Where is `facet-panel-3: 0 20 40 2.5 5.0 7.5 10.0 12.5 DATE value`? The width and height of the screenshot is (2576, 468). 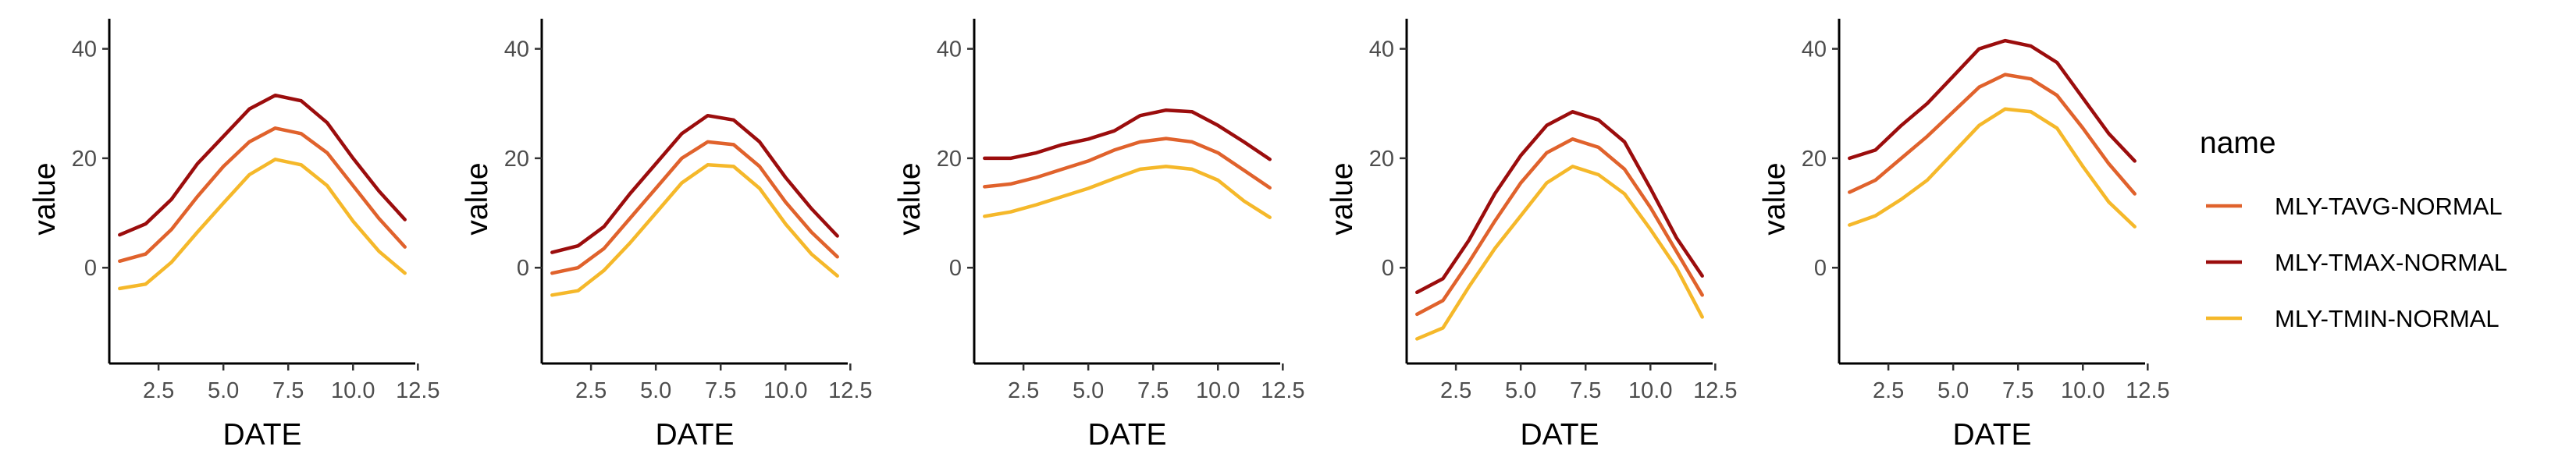
facet-panel-3: 0 20 40 2.5 5.0 7.5 10.0 12.5 DATE value is located at coordinates (1099, 236).